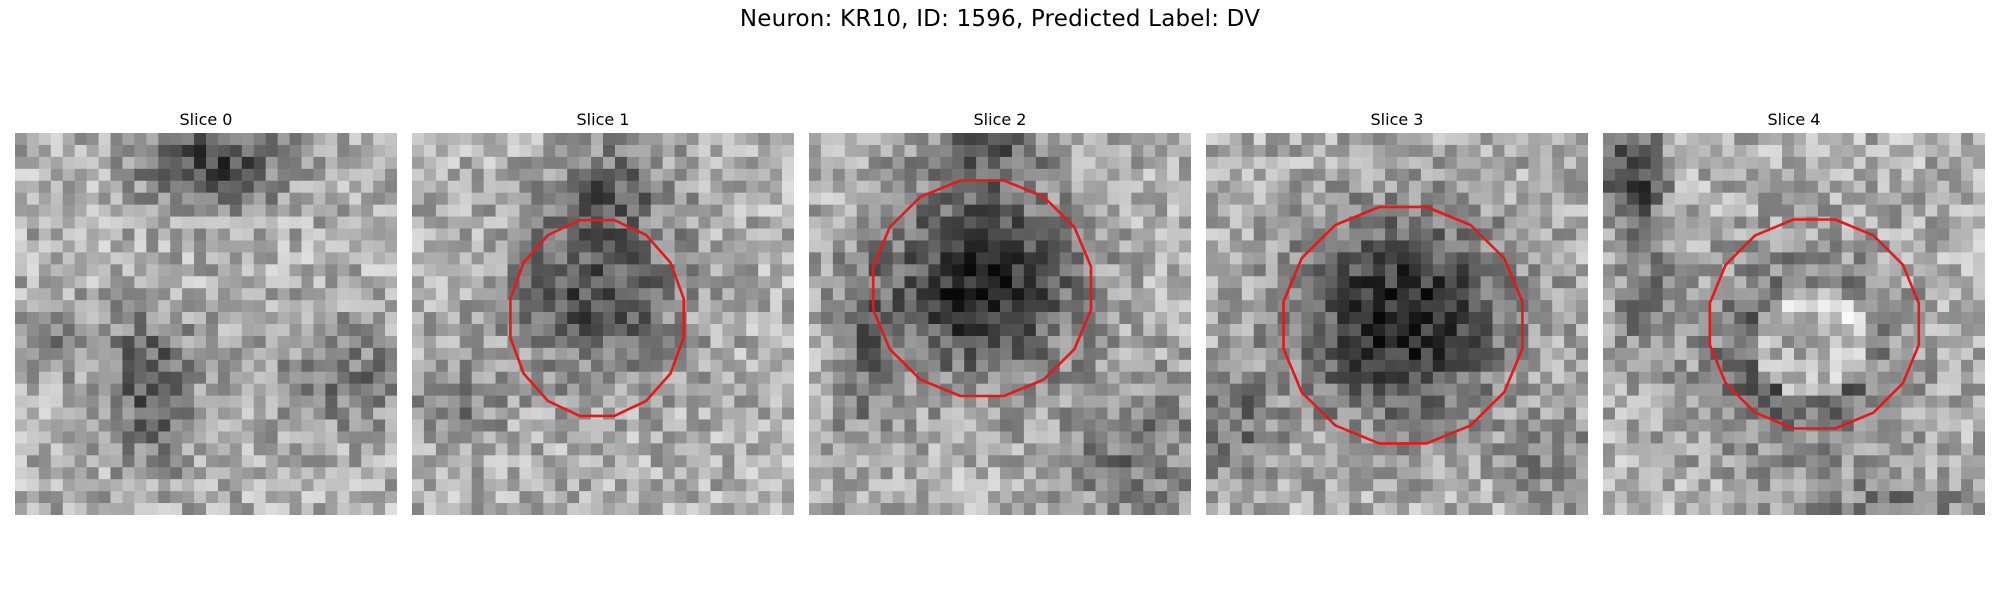 The height and width of the screenshot is (600, 2000). I want to click on slice-panel-3: Slice 3, so click(1397, 311).